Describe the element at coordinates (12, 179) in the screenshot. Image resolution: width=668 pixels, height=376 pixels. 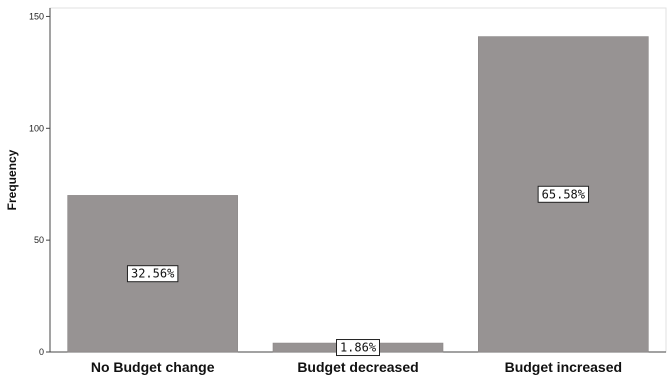
I see `y-axis-label: Frequency` at that location.